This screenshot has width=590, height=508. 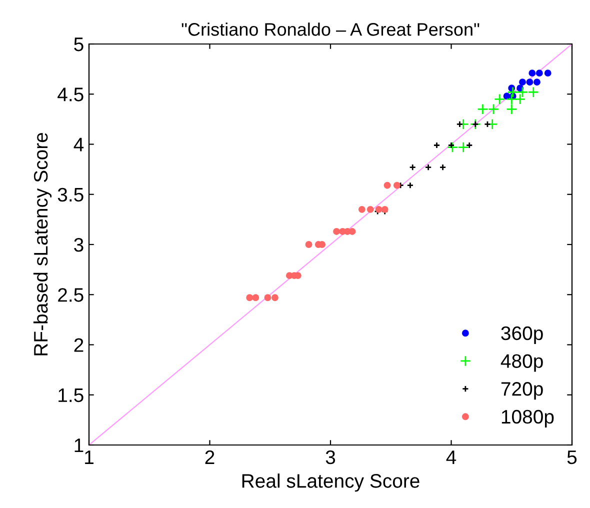 What do you see at coordinates (572, 457) in the screenshot?
I see `x-tick-label: 5` at bounding box center [572, 457].